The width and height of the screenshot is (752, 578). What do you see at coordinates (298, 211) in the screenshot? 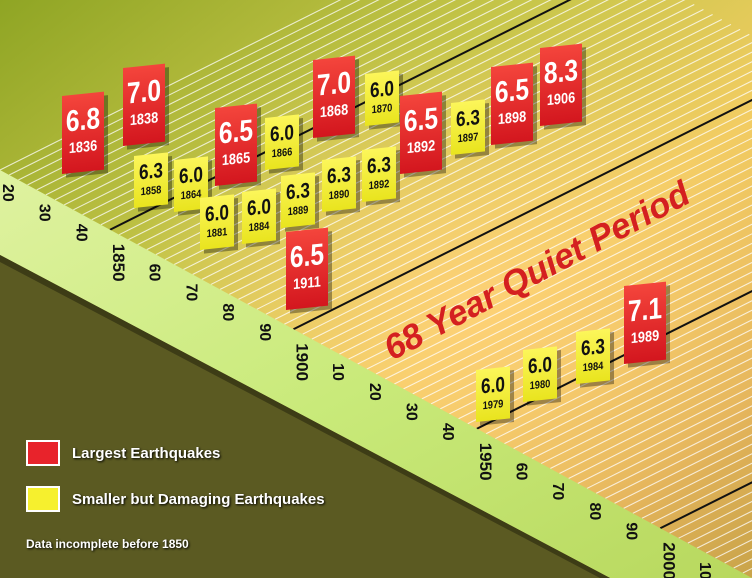
I see `year-label: 1889` at bounding box center [298, 211].